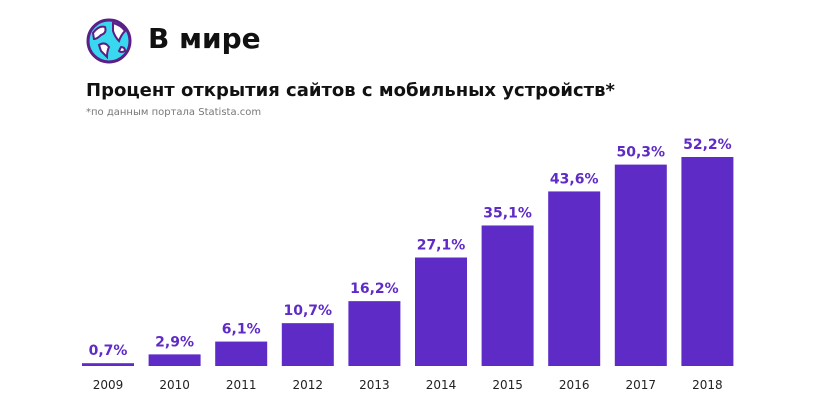 The height and width of the screenshot is (411, 835). What do you see at coordinates (241, 330) in the screenshot?
I see `data-label: 6,1%` at bounding box center [241, 330].